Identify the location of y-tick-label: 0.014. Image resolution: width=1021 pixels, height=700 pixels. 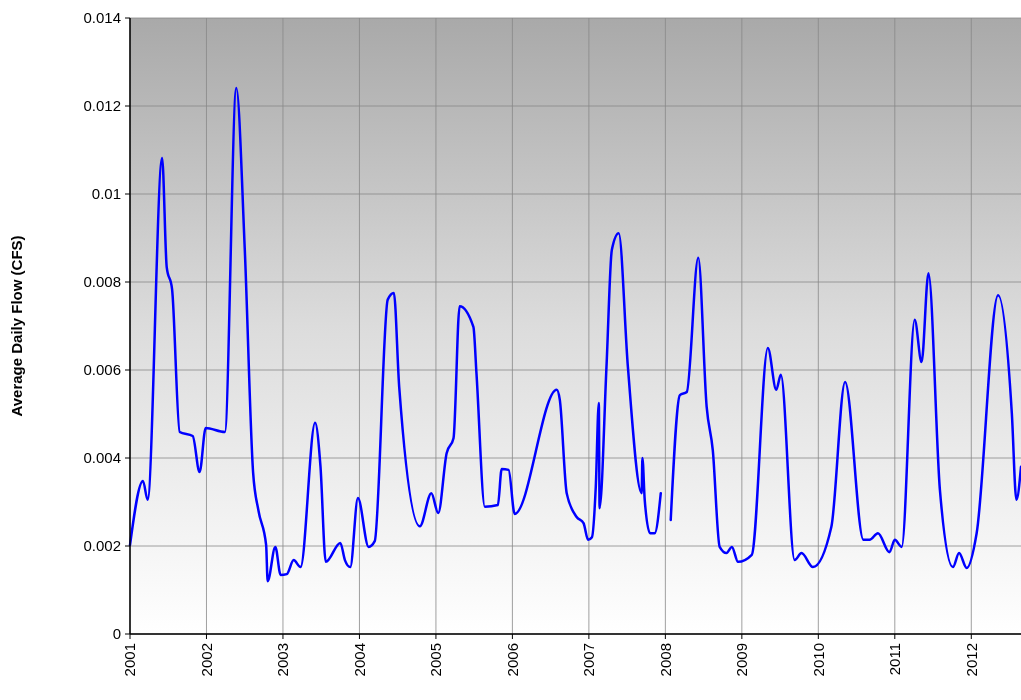
(102, 18).